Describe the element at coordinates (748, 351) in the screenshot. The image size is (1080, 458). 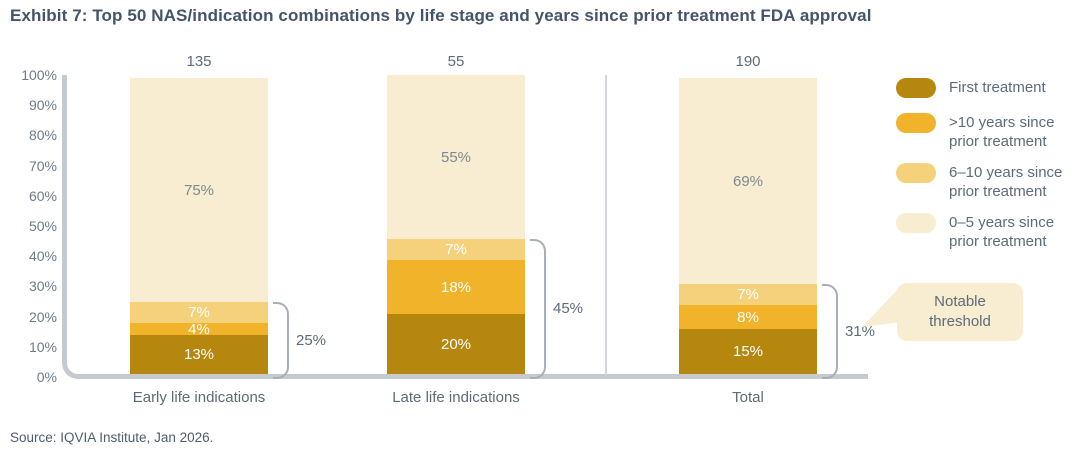
I see `bar-segment-first-treatment: 15%` at that location.